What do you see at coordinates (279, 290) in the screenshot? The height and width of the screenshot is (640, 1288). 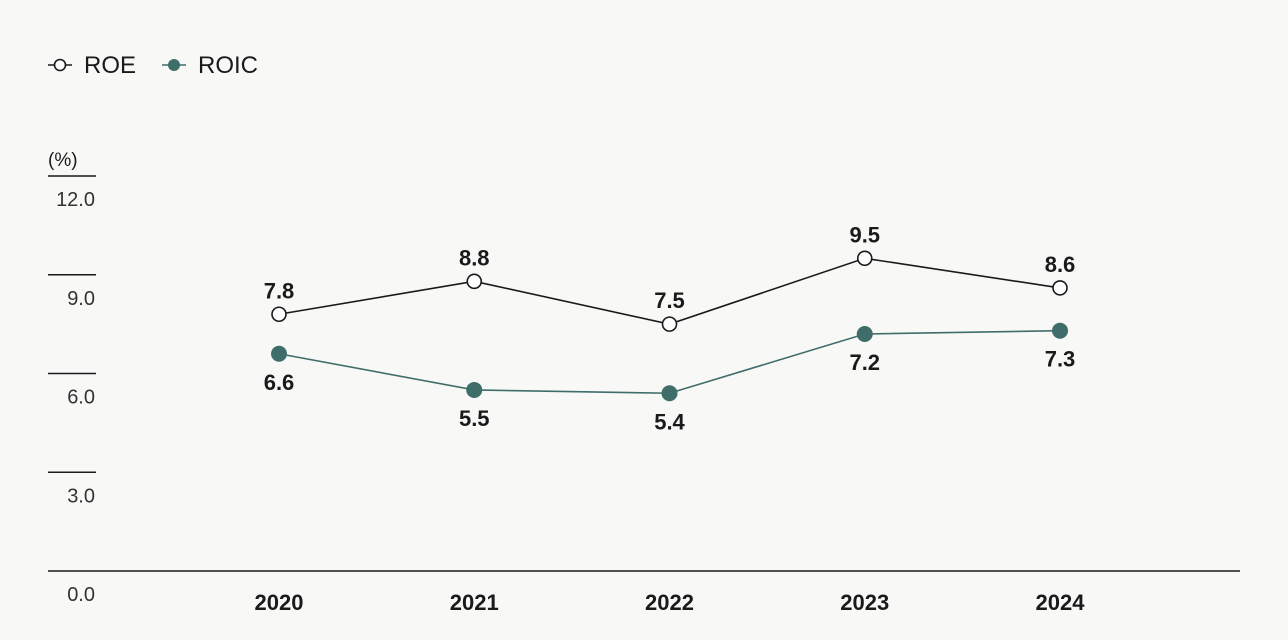 I see `data-label-roe: 7.8` at bounding box center [279, 290].